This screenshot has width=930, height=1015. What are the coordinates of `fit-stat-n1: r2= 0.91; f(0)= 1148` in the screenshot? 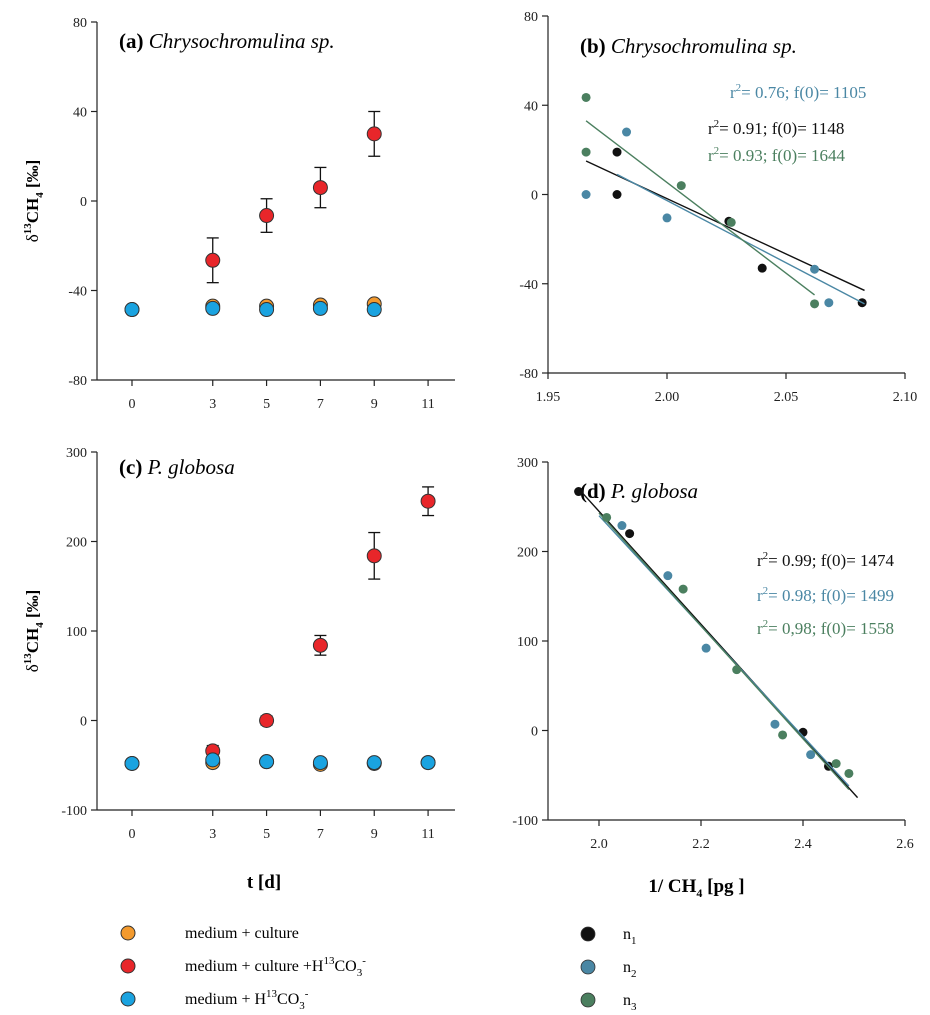 It's located at (776, 128).